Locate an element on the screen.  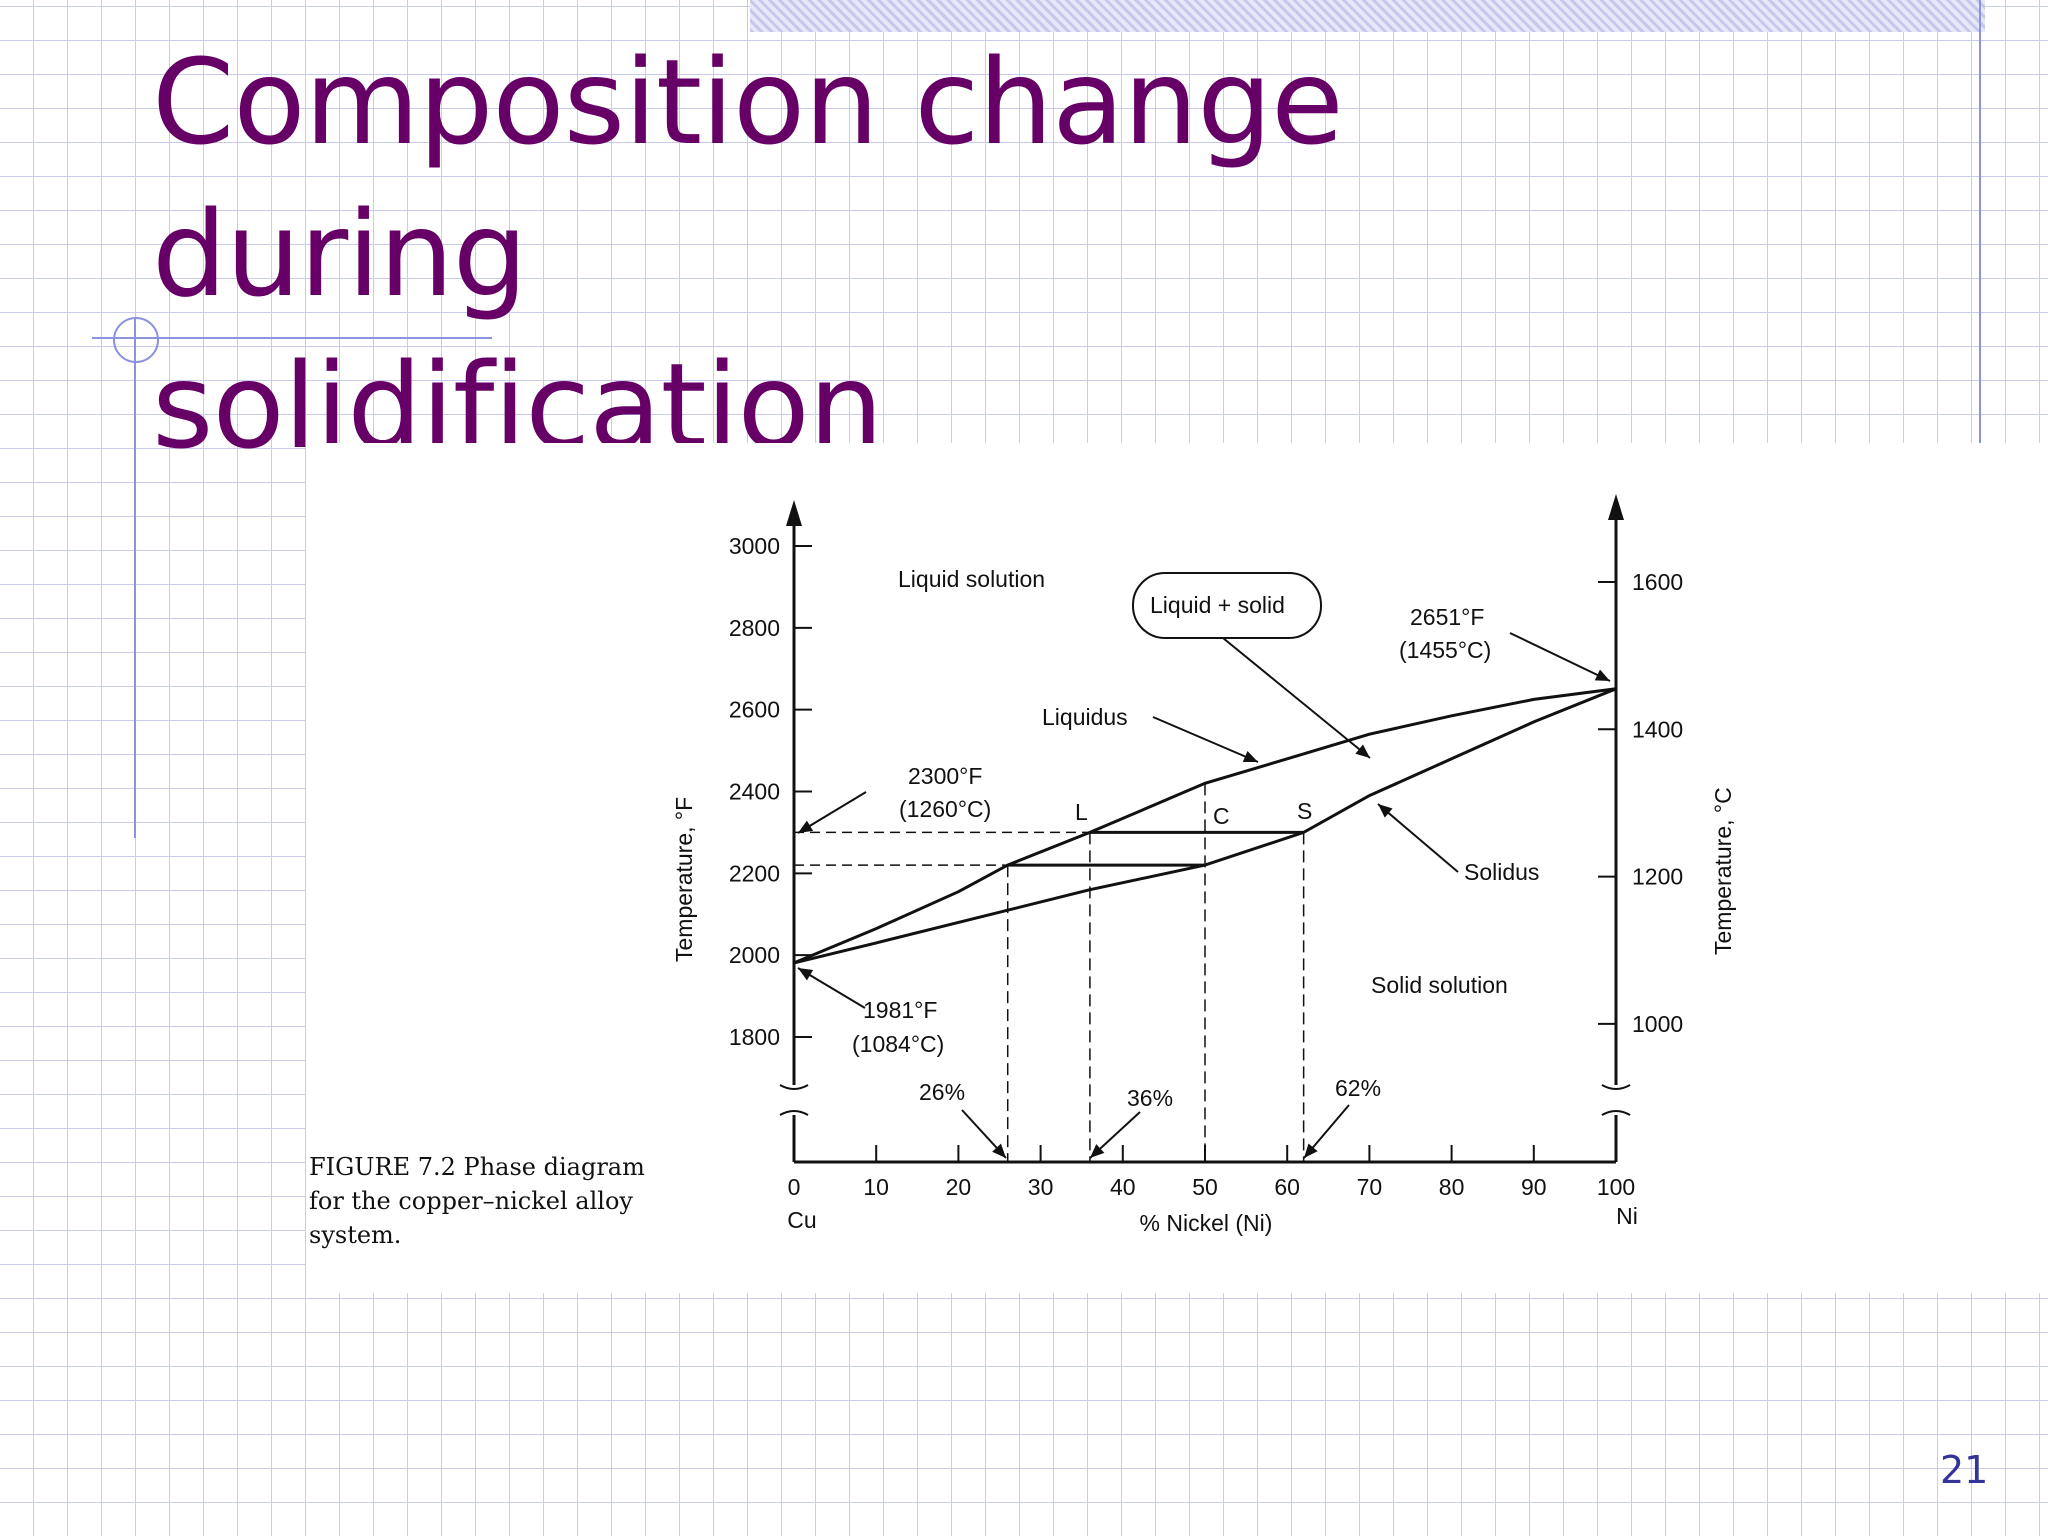
point-label-c: C is located at coordinates (1221, 816).